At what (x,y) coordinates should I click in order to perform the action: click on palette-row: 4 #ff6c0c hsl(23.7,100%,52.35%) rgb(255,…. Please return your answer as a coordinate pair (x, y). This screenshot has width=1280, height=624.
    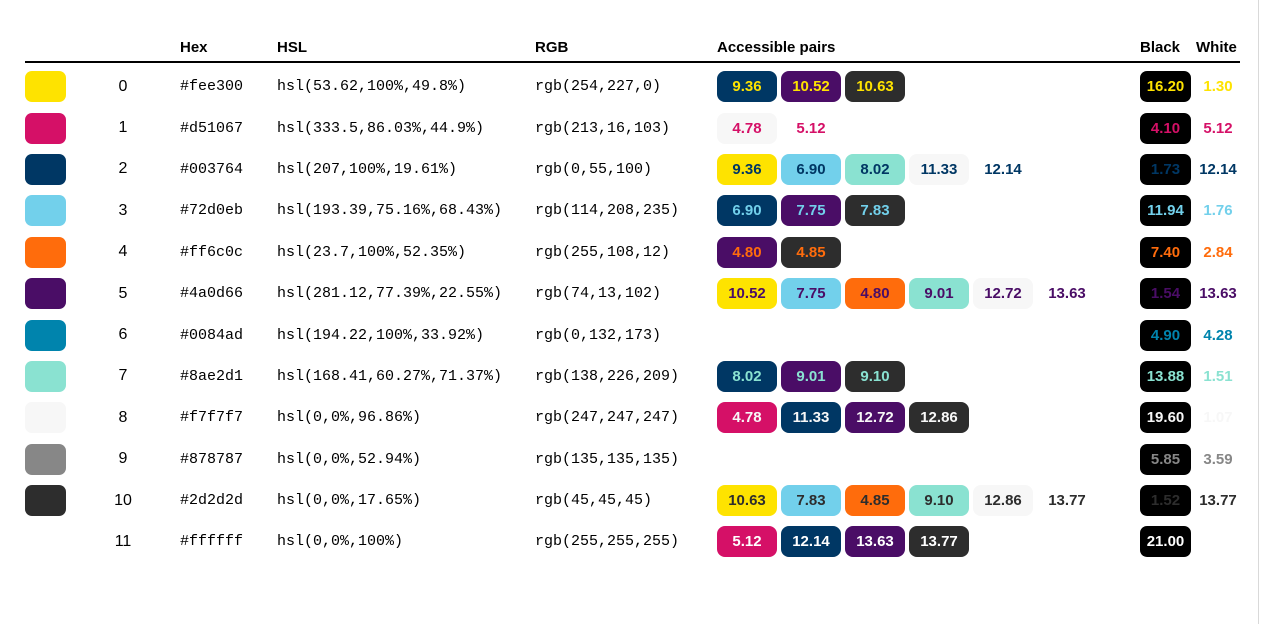
    Looking at the image, I should click on (632, 252).